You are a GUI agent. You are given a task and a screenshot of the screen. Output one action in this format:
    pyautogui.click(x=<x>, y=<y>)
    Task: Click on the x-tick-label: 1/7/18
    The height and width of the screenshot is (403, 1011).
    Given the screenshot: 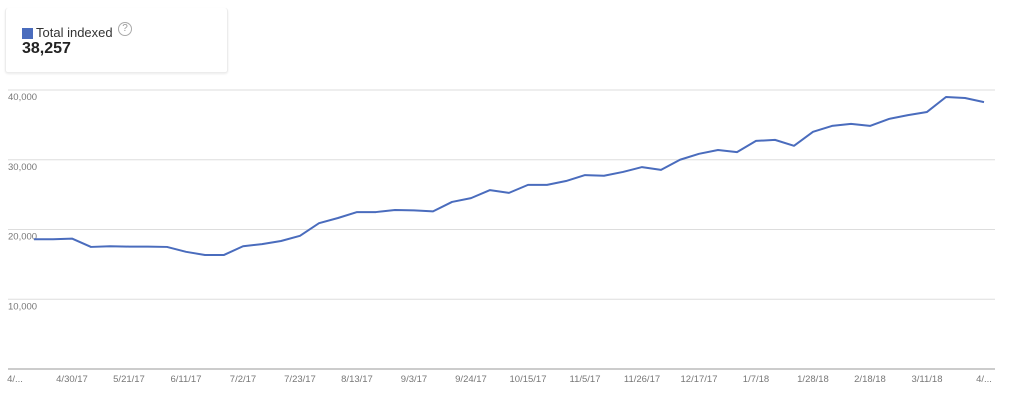 What is the action you would take?
    pyautogui.click(x=756, y=379)
    